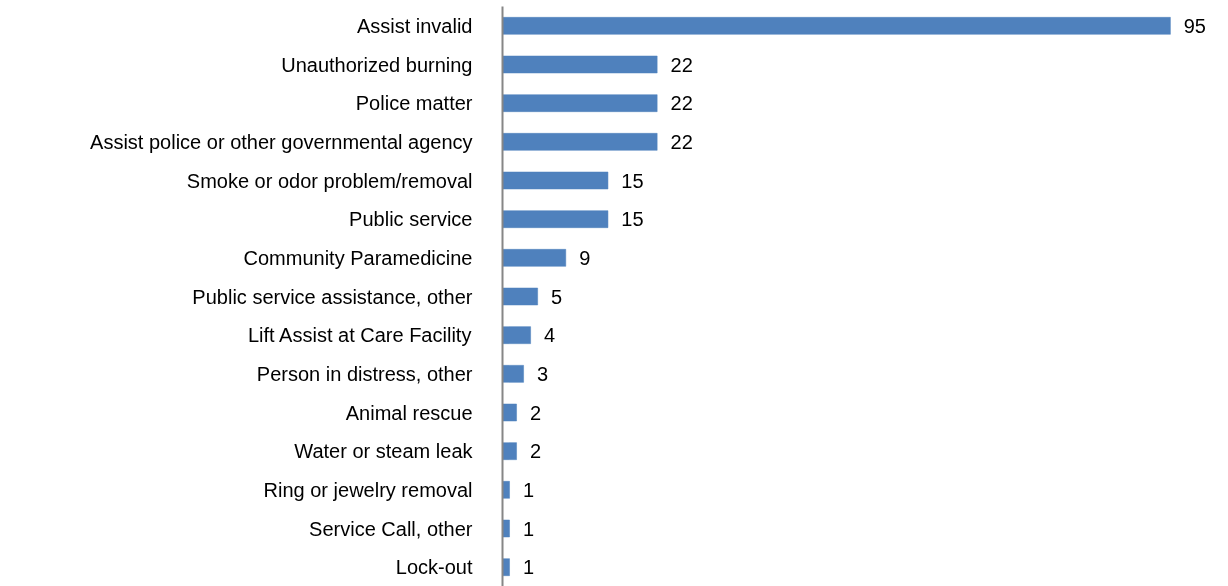  What do you see at coordinates (329, 180) in the screenshot?
I see `y-tick-label: Smoke or odor problem/removal` at bounding box center [329, 180].